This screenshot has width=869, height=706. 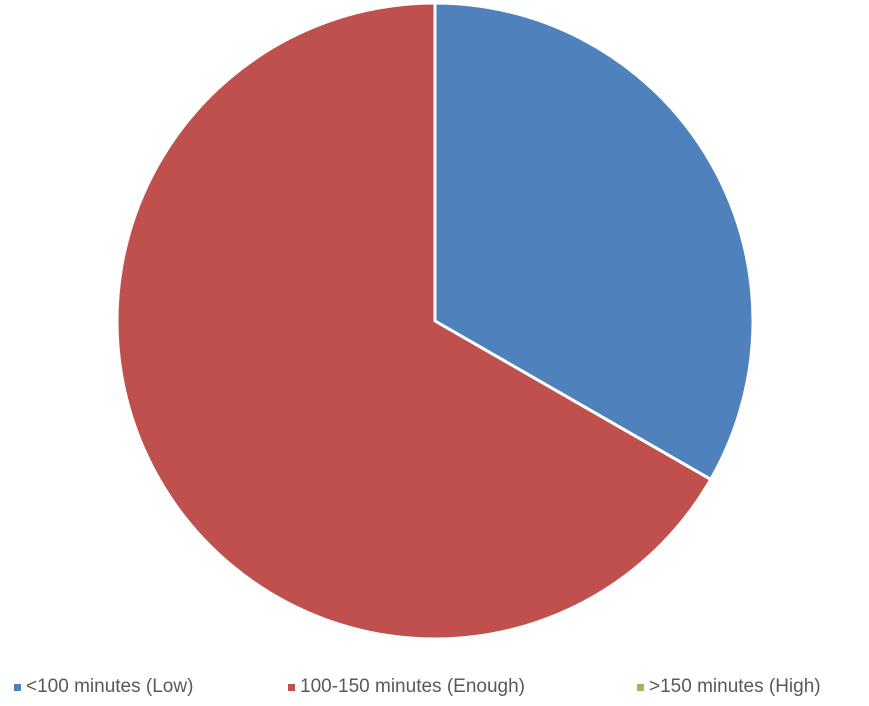 What do you see at coordinates (640, 687) in the screenshot?
I see `legend-swatch-high` at bounding box center [640, 687].